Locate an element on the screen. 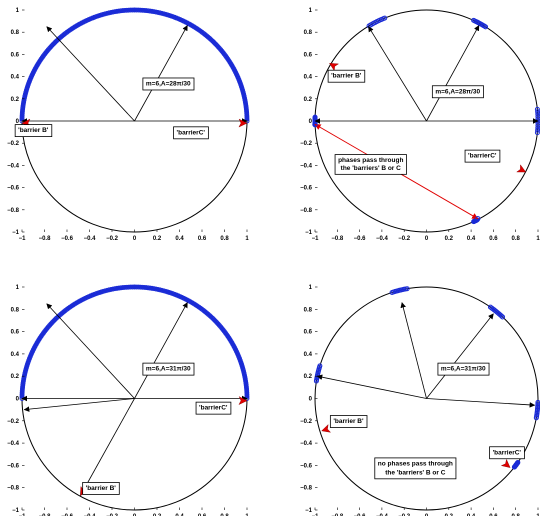 The image size is (540, 516). annotation-label: m=6,A=28π/30 is located at coordinates (457, 91).